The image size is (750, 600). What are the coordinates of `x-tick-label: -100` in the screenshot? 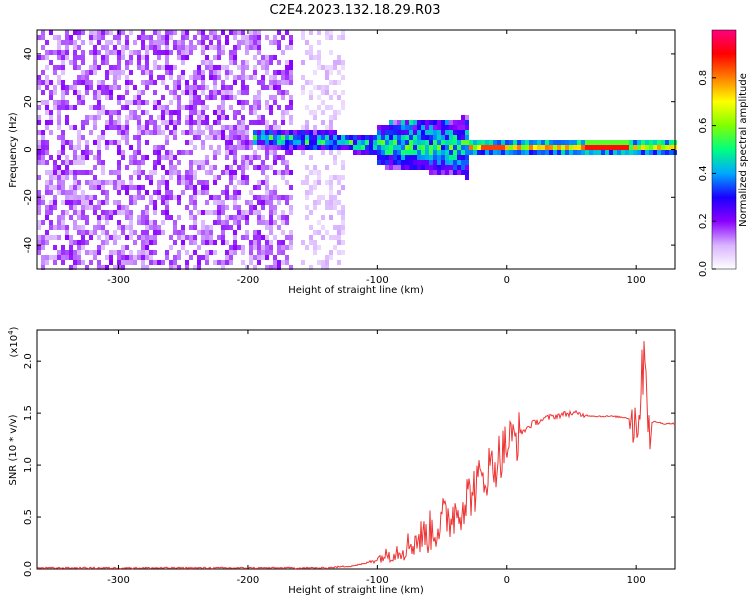 It's located at (377, 280).